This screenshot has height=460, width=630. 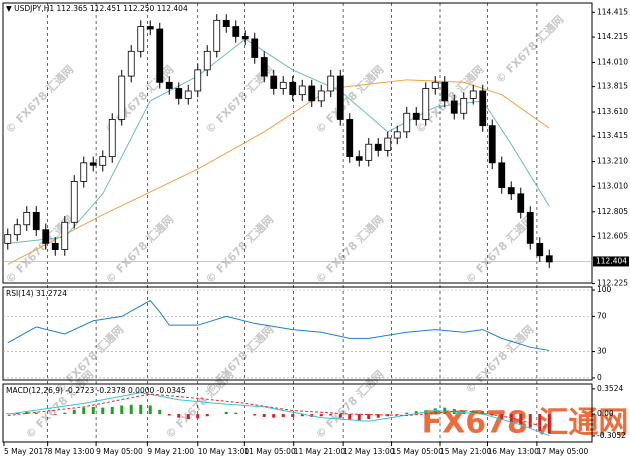 I want to click on y-tick-label: 112.805, so click(x=612, y=211).